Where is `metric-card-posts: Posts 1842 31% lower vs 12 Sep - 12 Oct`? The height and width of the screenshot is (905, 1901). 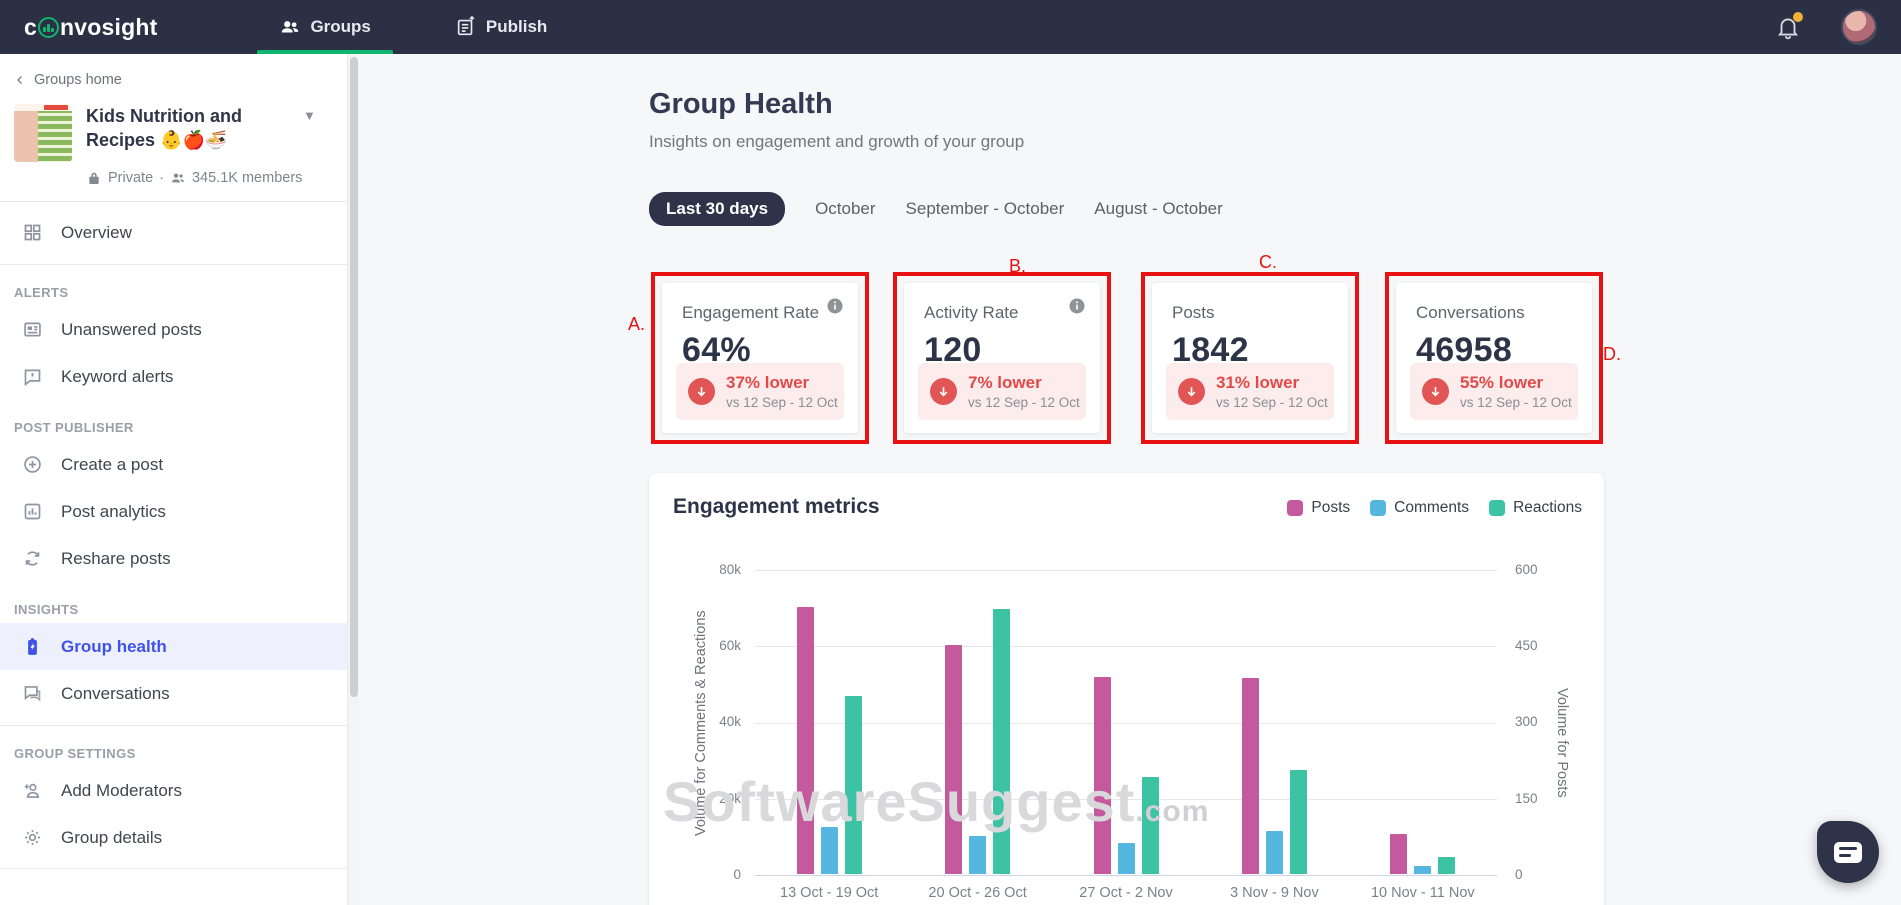
metric-card-posts: Posts 1842 31% lower vs 12 Sep - 12 Oct is located at coordinates (1250, 358).